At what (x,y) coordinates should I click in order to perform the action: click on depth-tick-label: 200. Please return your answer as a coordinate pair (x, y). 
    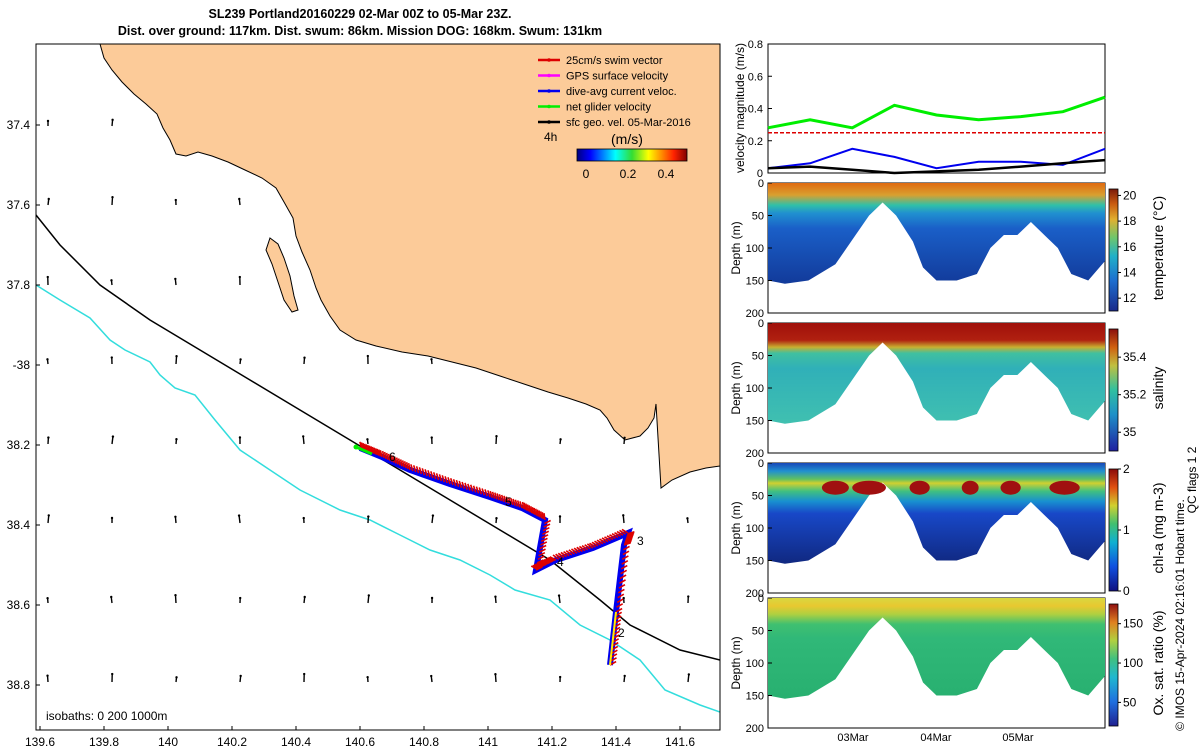
    Looking at the image, I should click on (755, 454).